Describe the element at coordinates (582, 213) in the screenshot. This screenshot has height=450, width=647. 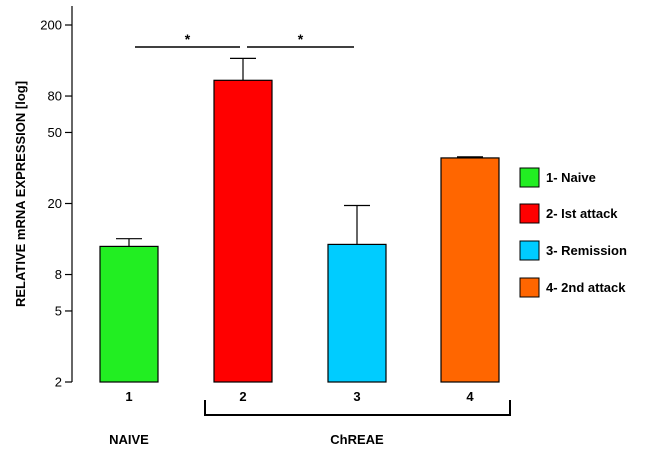
I see `legend-label: 2- Ist attack` at that location.